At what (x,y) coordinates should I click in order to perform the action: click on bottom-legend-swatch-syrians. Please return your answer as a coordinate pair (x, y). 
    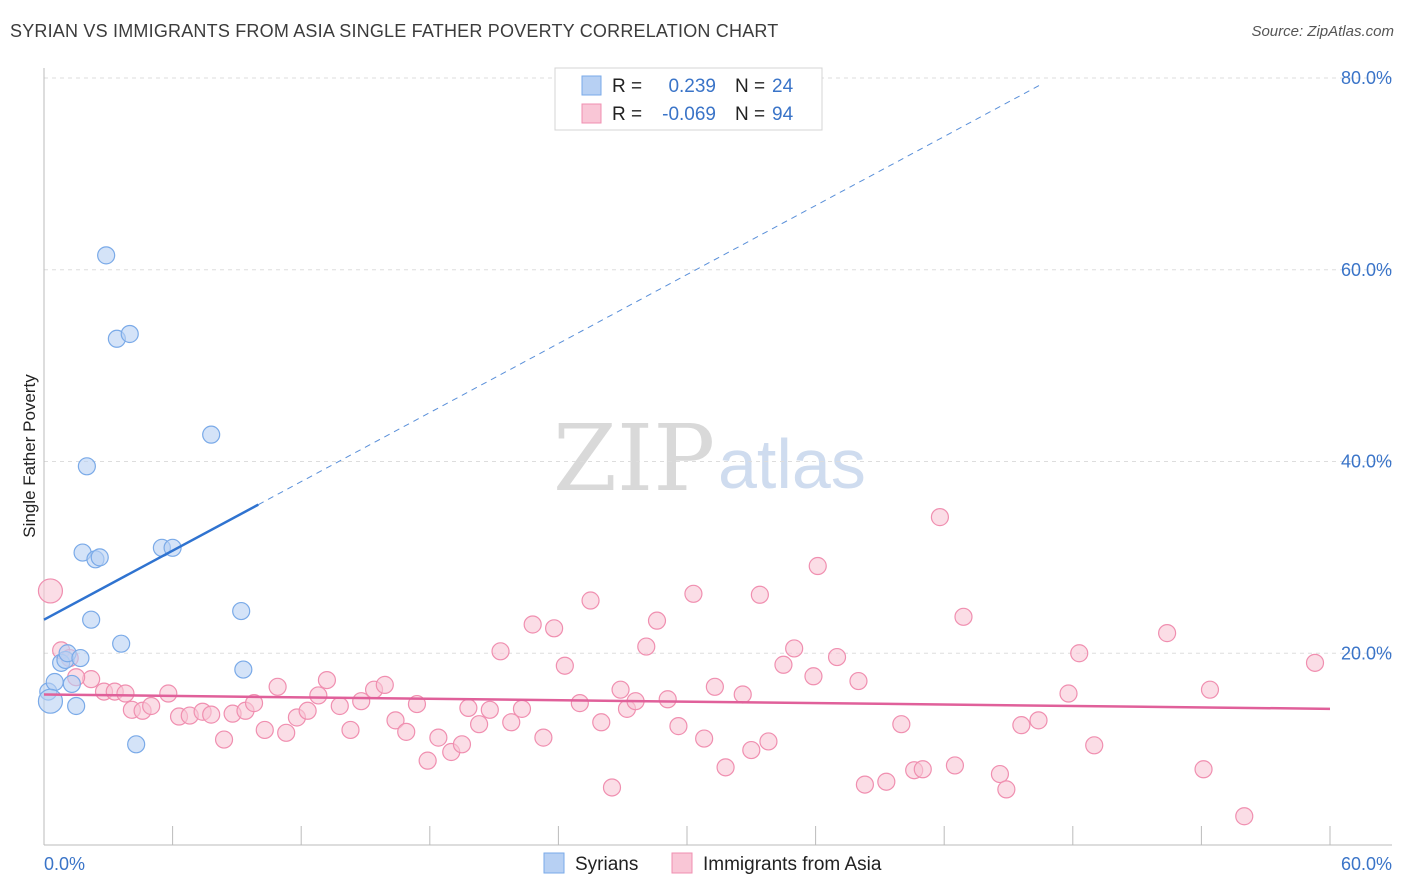
    Looking at the image, I should click on (554, 863).